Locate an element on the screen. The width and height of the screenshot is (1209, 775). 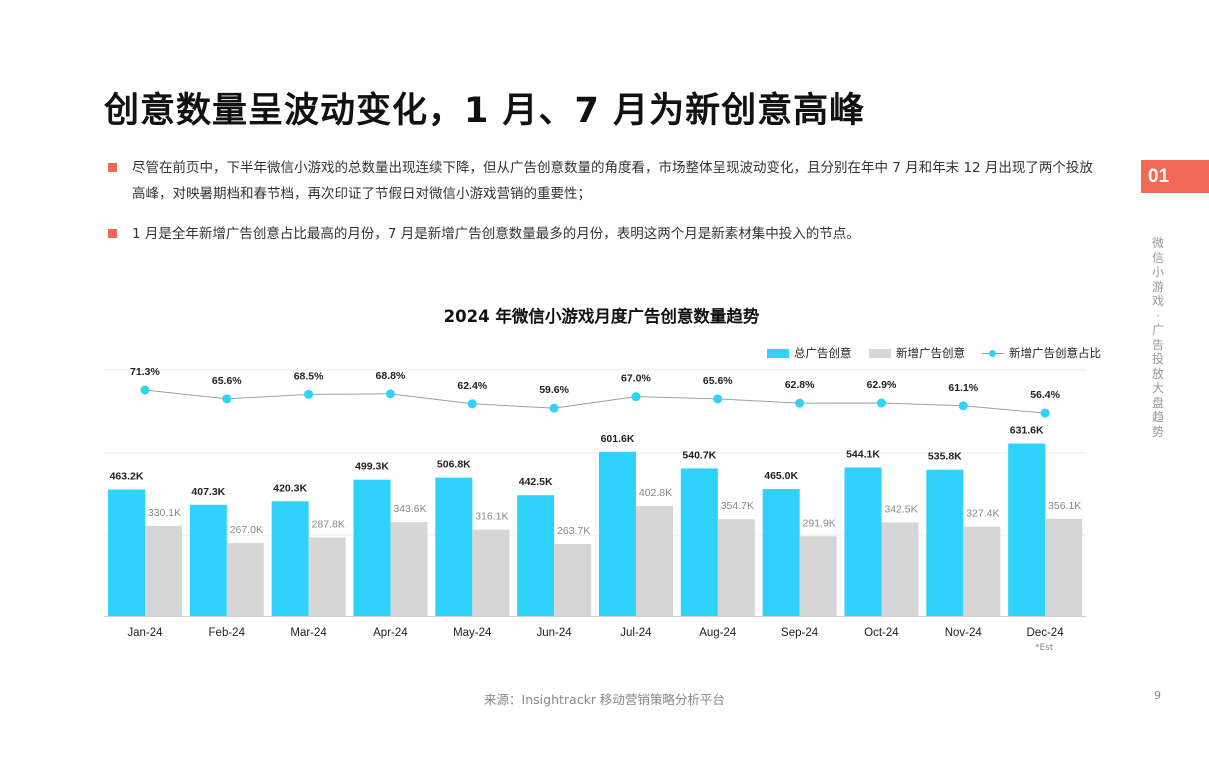
ratio-label: 67.0% is located at coordinates (636, 379).